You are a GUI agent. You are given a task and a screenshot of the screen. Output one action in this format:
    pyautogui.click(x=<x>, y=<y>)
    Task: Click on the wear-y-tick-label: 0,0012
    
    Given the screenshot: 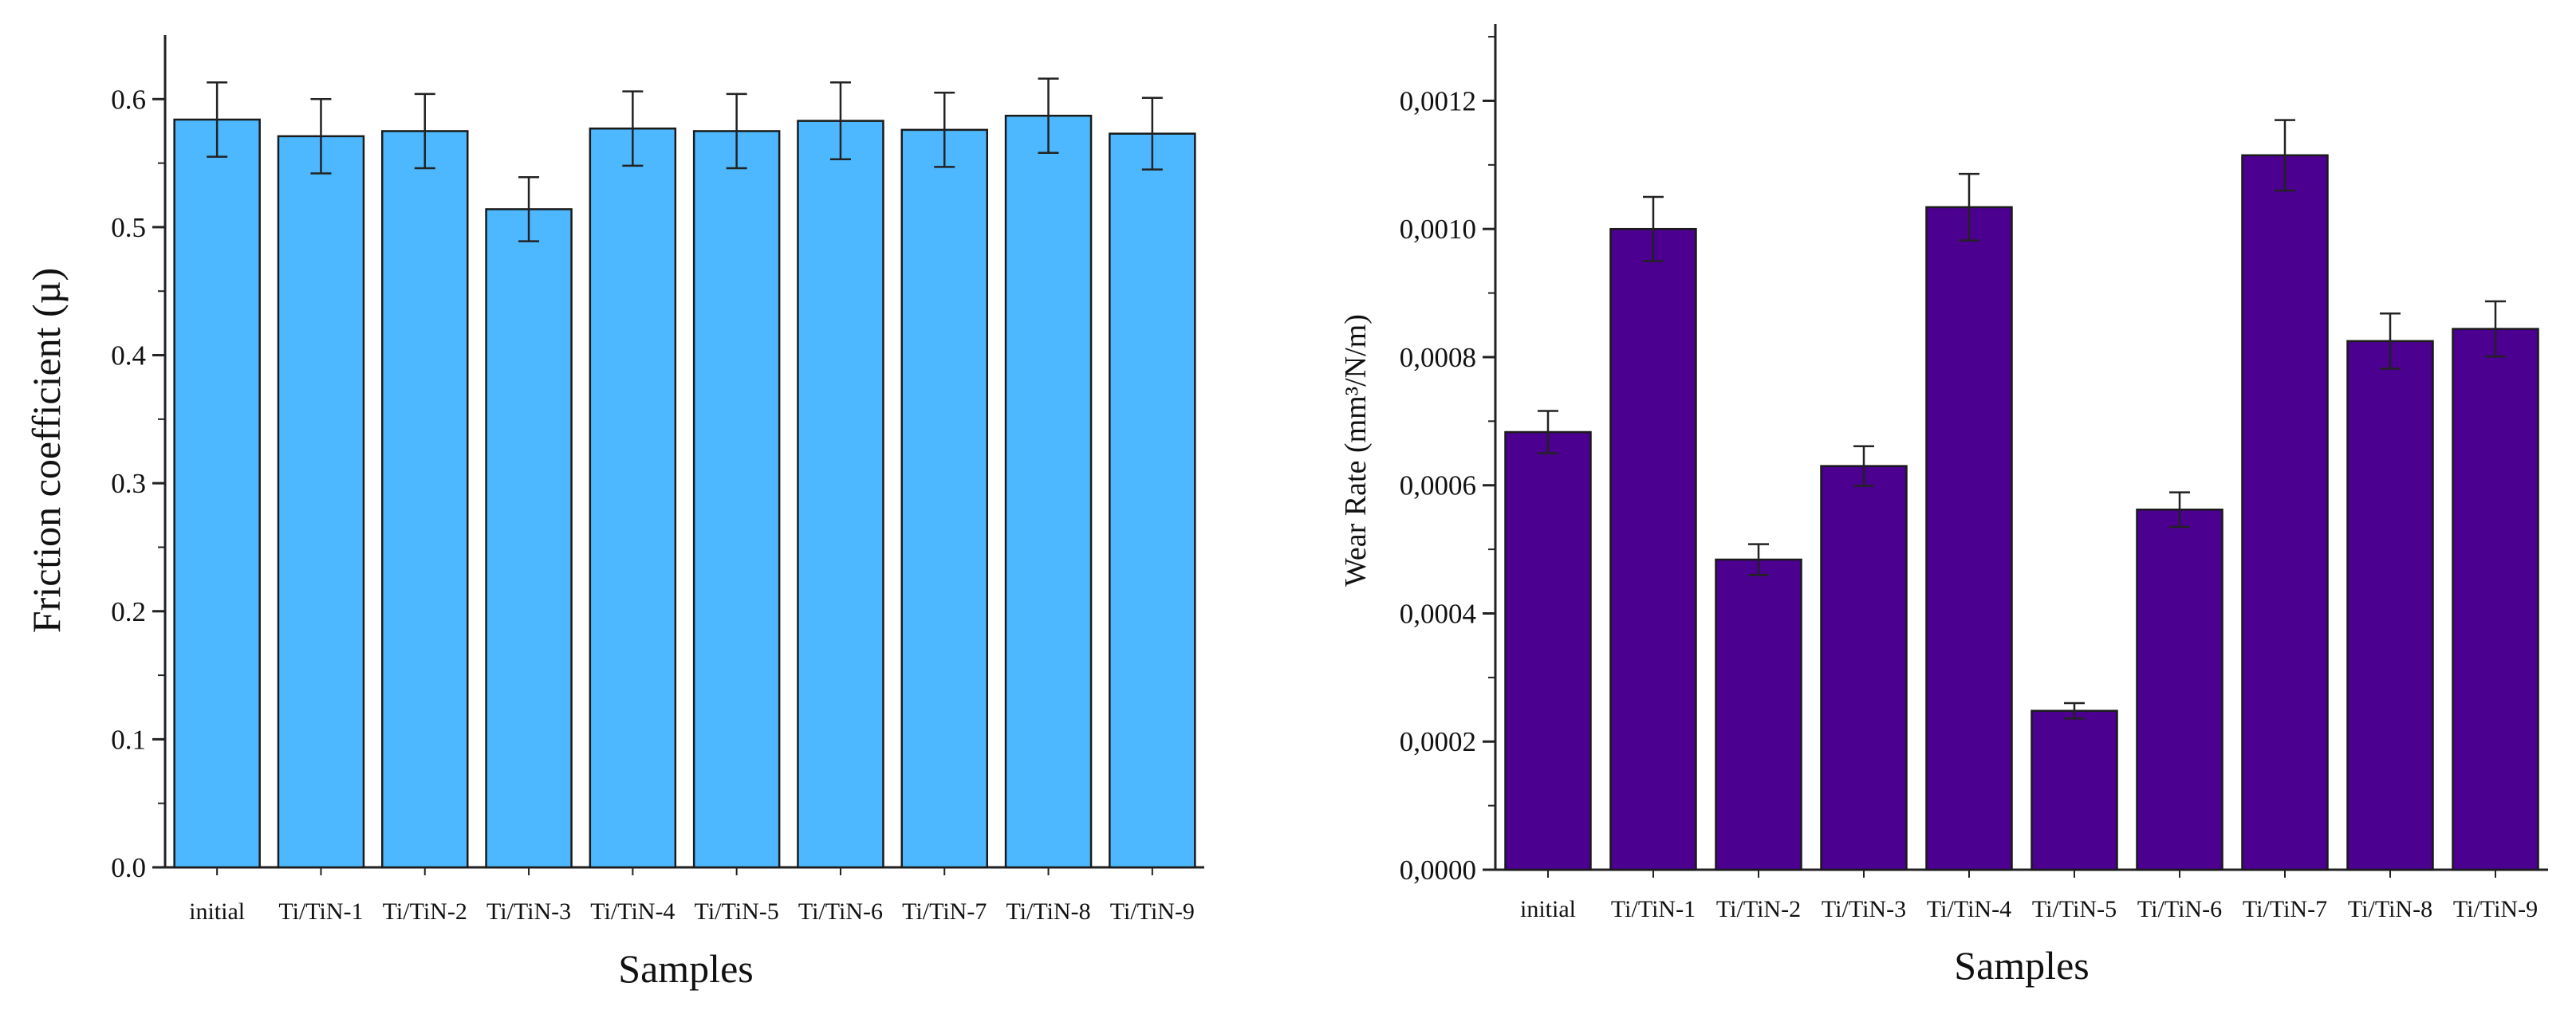 What is the action you would take?
    pyautogui.click(x=1438, y=100)
    